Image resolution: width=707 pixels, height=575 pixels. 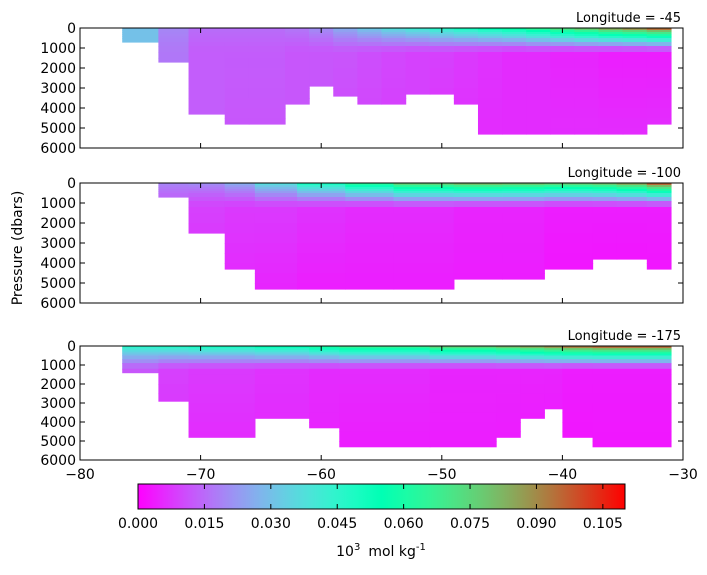 What do you see at coordinates (624, 173) in the screenshot?
I see `panel-title: Longitude = -100` at bounding box center [624, 173].